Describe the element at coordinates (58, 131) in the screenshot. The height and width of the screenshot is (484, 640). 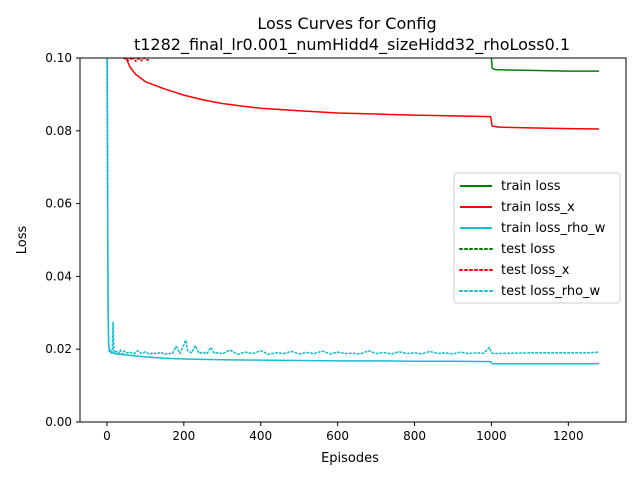
I see `y-tick-label: 0.08` at that location.